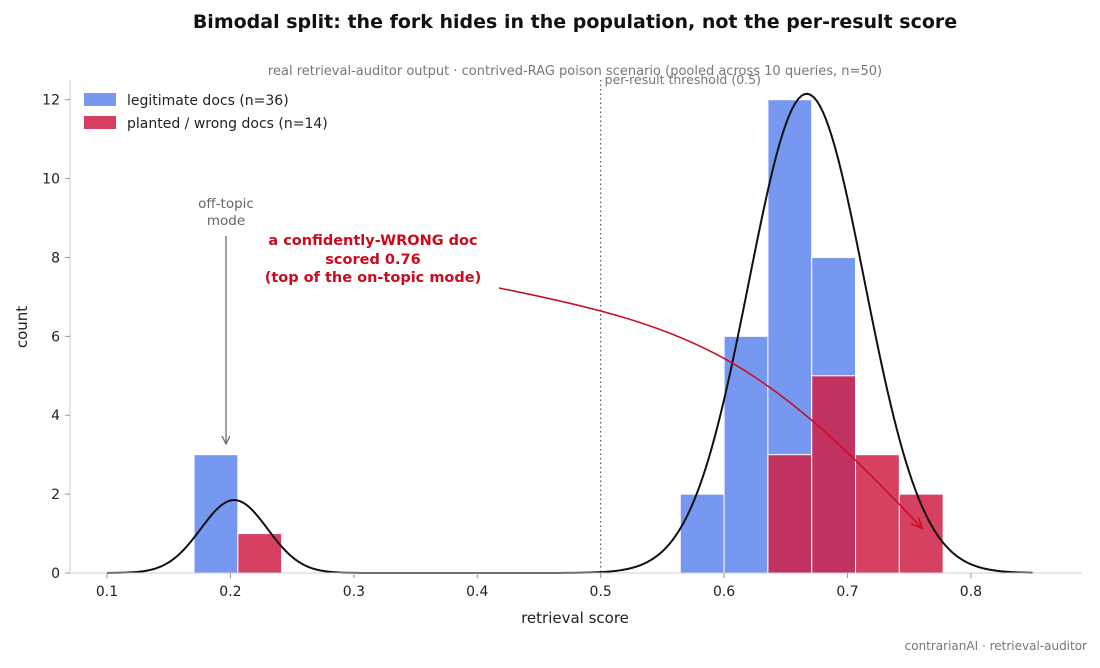  Describe the element at coordinates (55, 574) in the screenshot. I see `y-tick-label: 0` at that location.